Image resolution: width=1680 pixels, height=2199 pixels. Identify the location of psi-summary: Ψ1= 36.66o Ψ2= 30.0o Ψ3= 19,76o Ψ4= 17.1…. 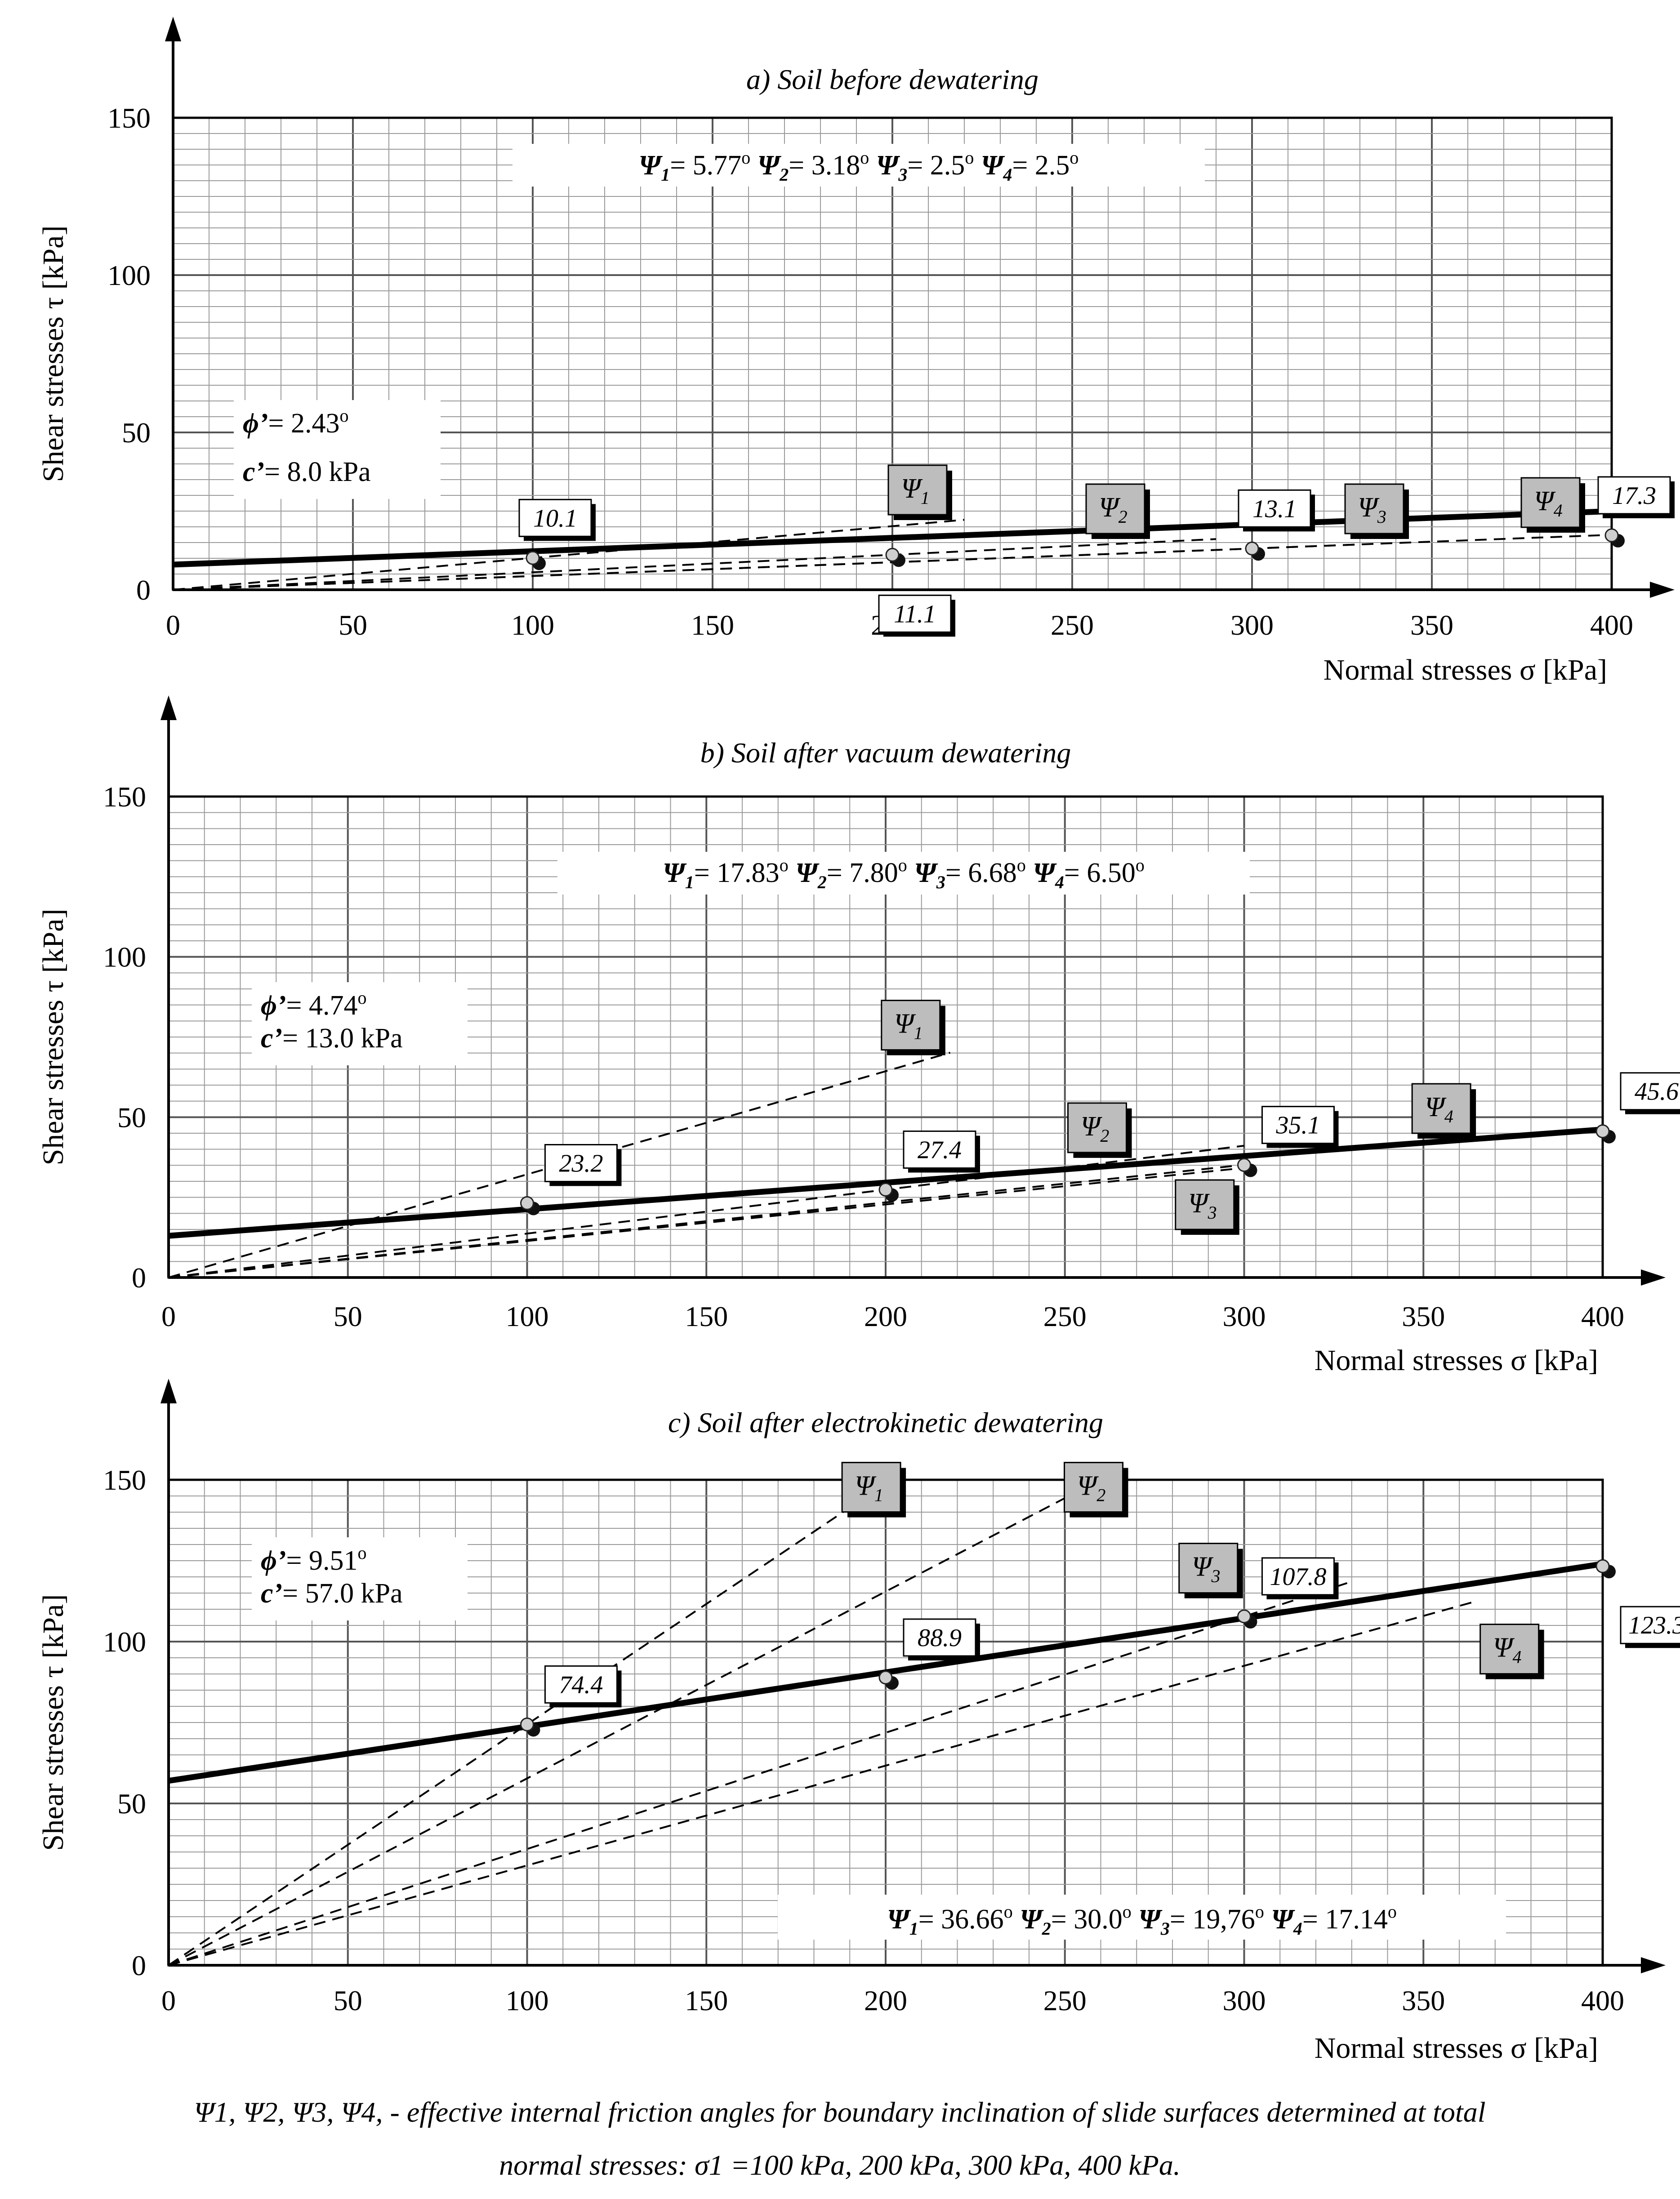
(1142, 1920).